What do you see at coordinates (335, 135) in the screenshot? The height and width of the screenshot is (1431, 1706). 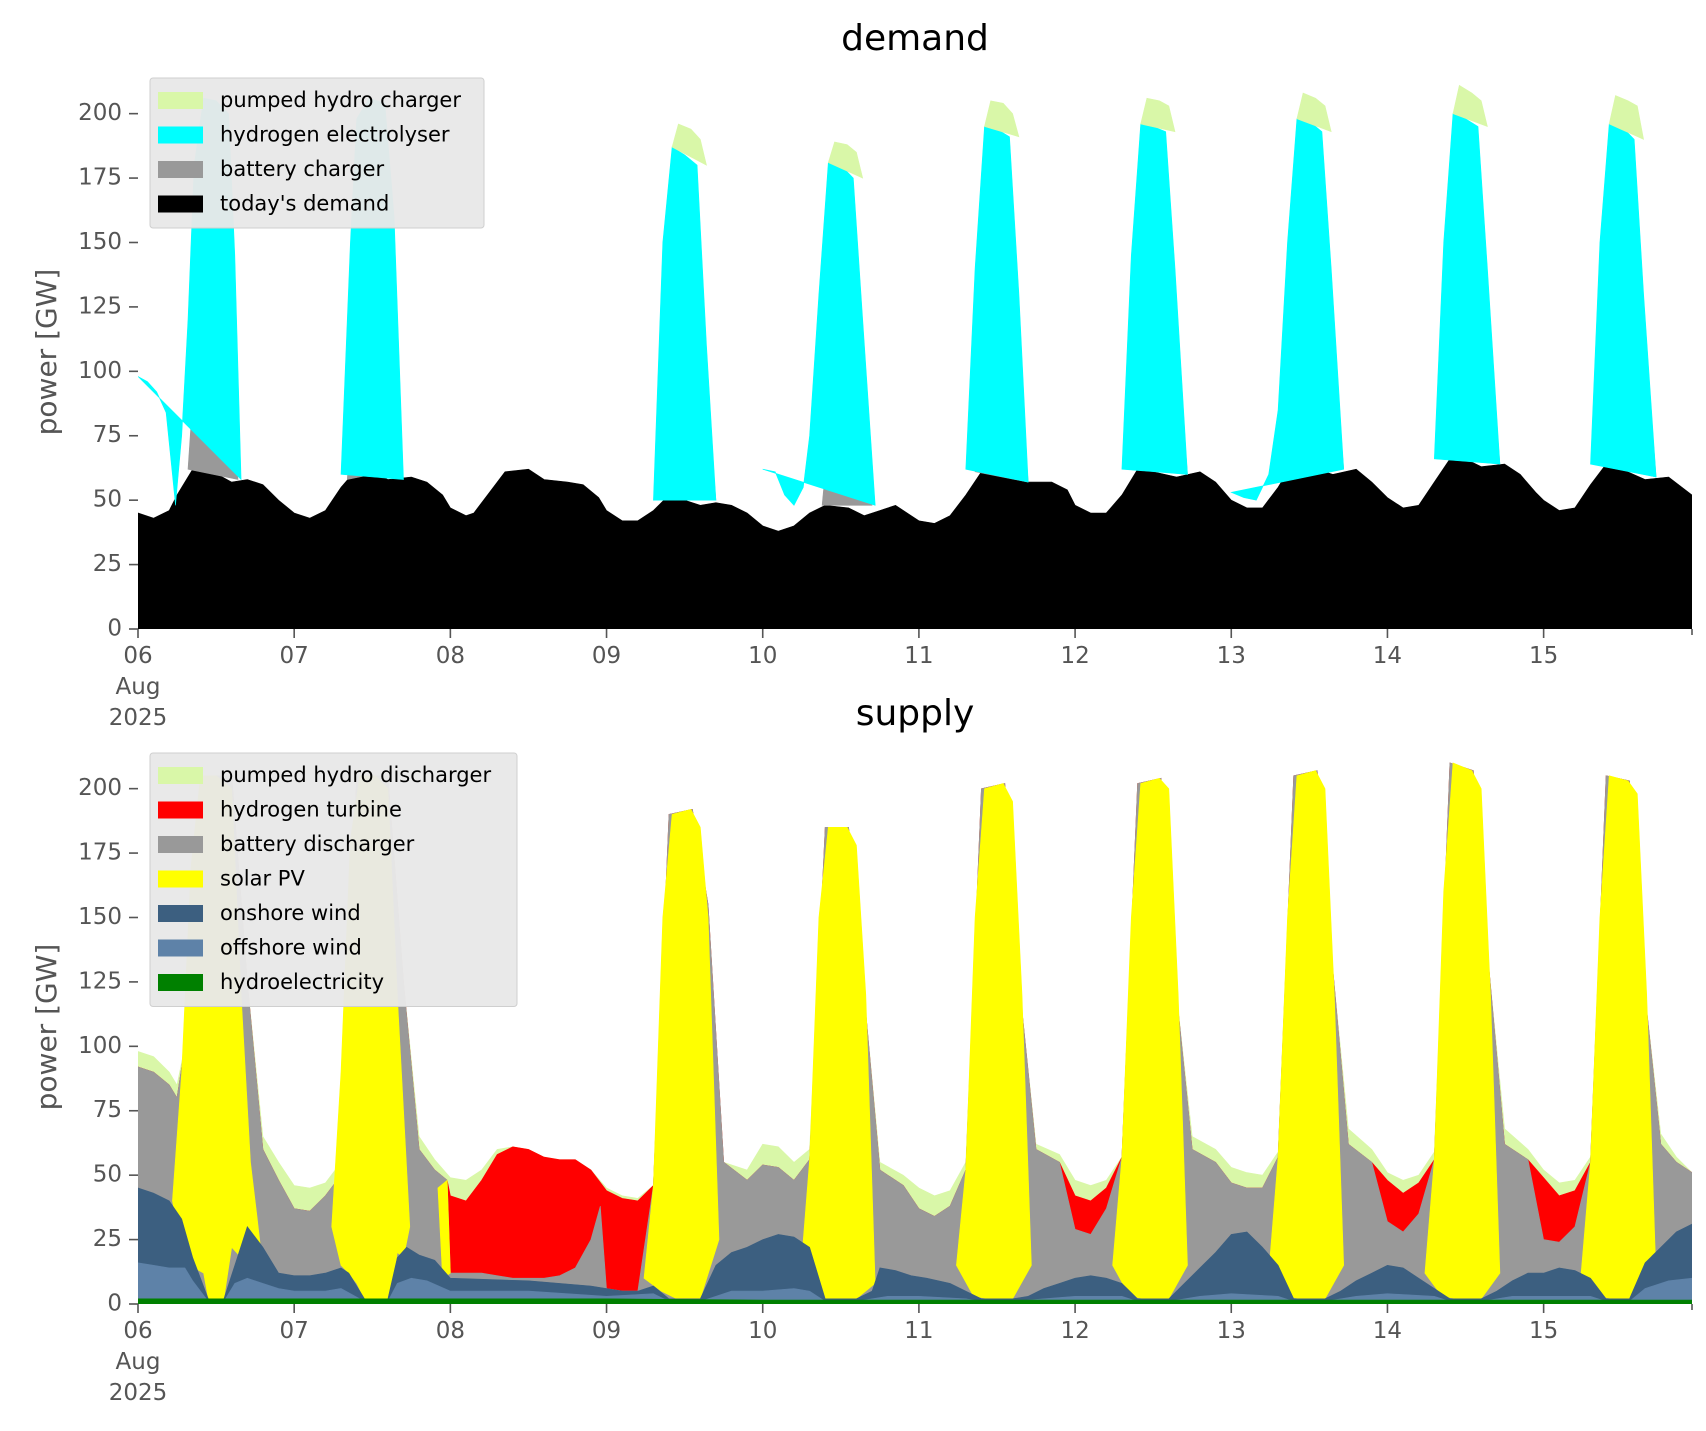 I see `demand-legend-label-hydrogen-electrolyser: hydrogen electrolyser` at bounding box center [335, 135].